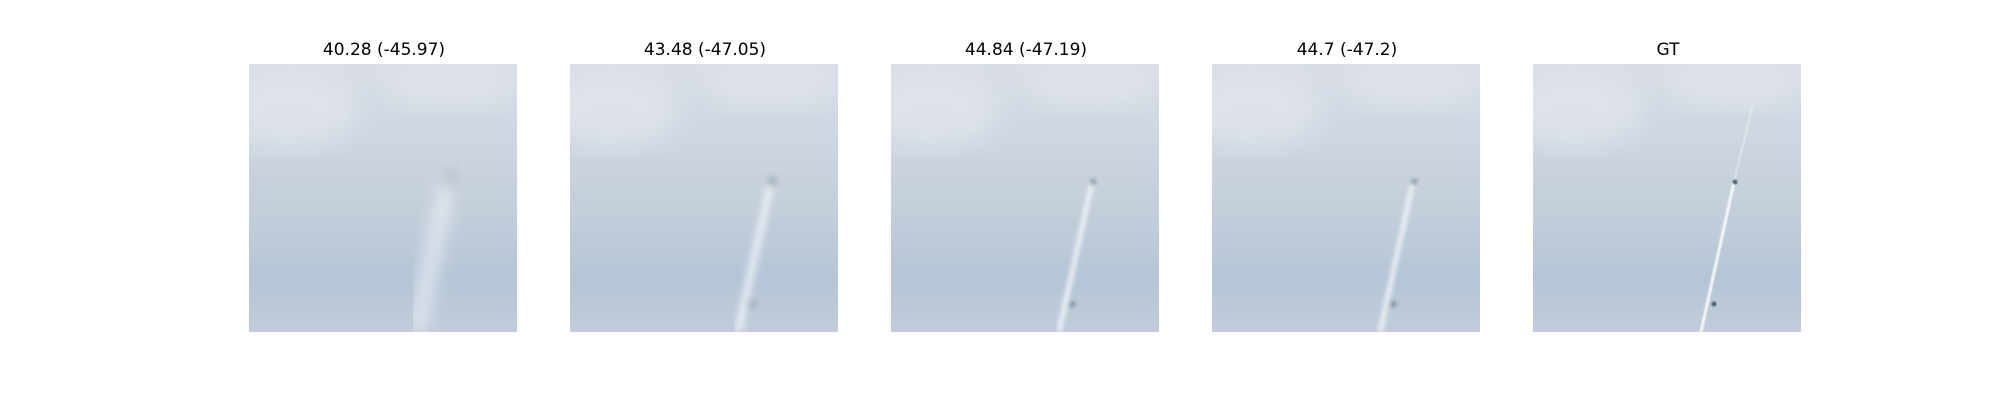  I want to click on panel-title: 40.28 (-45.97), so click(384, 50).